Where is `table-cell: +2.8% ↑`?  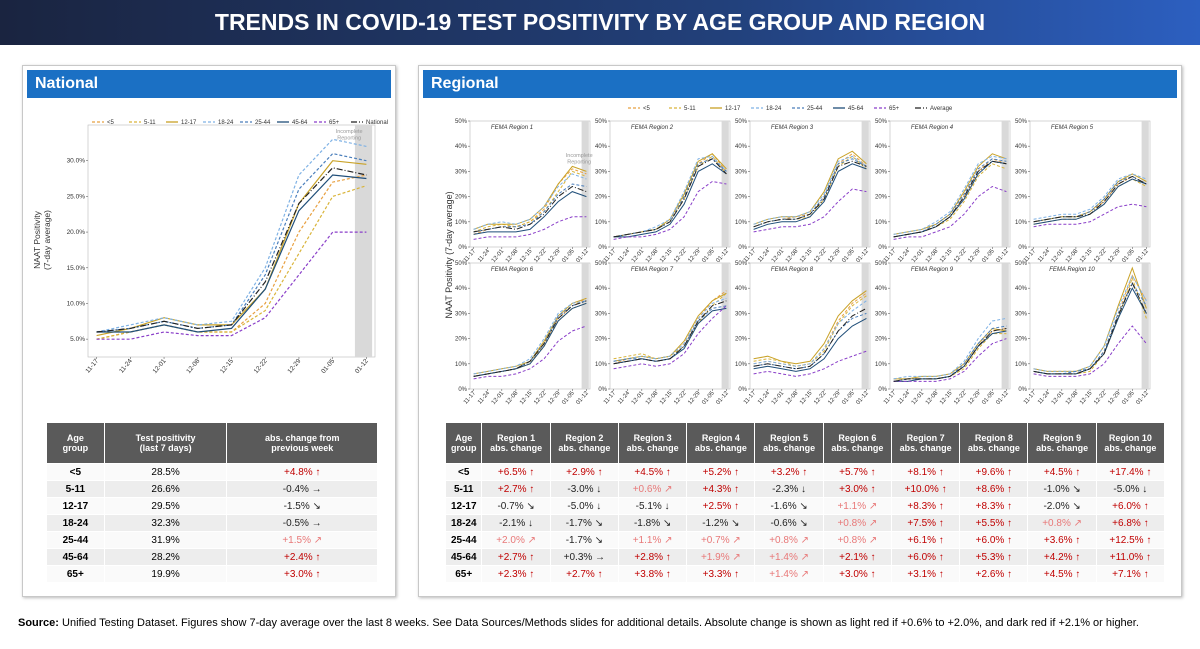
table-cell: +2.8% ↑ is located at coordinates (652, 557).